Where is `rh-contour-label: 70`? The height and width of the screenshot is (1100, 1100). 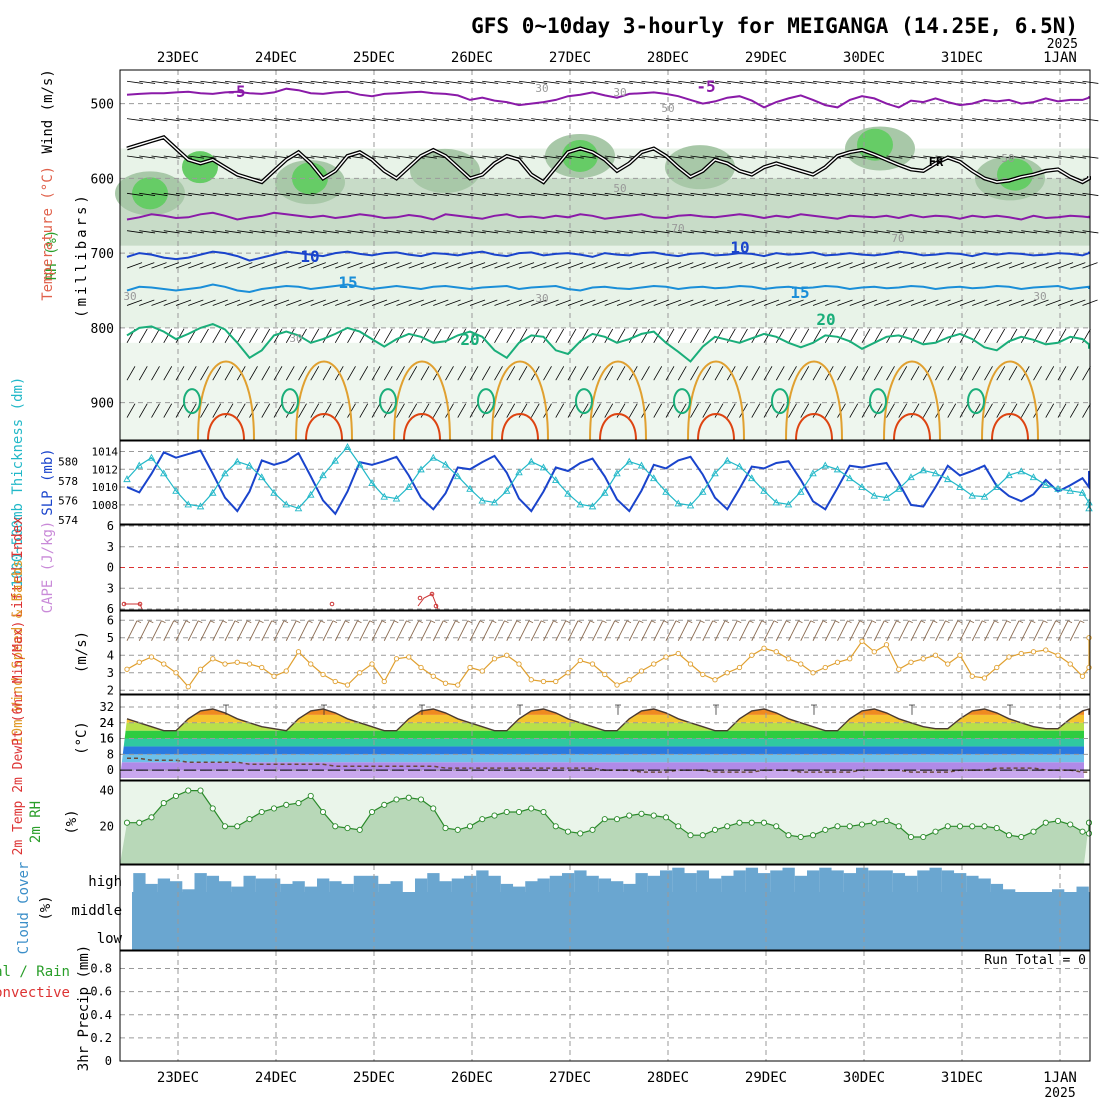 rh-contour-label: 70 is located at coordinates (897, 238).